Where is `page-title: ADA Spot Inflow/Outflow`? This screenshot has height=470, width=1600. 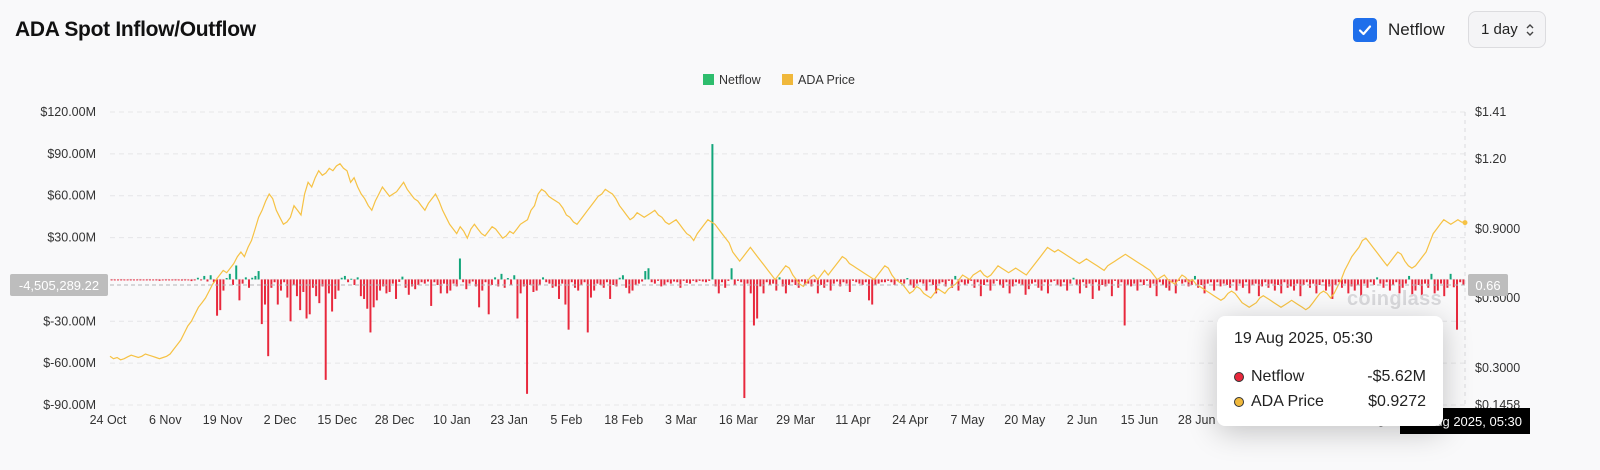 page-title: ADA Spot Inflow/Outflow is located at coordinates (135, 29).